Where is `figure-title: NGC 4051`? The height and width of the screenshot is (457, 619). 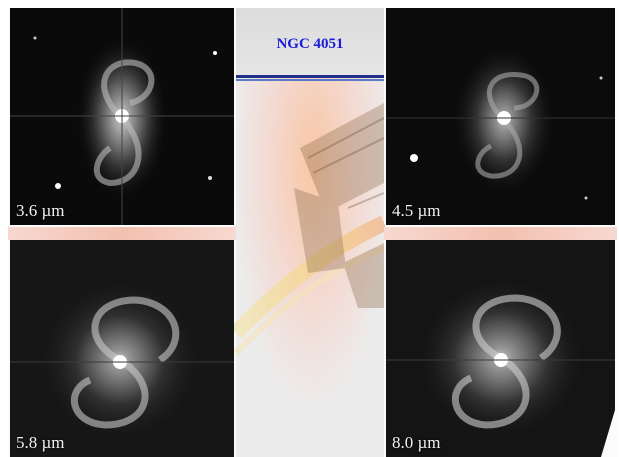
figure-title: NGC 4051 is located at coordinates (310, 44).